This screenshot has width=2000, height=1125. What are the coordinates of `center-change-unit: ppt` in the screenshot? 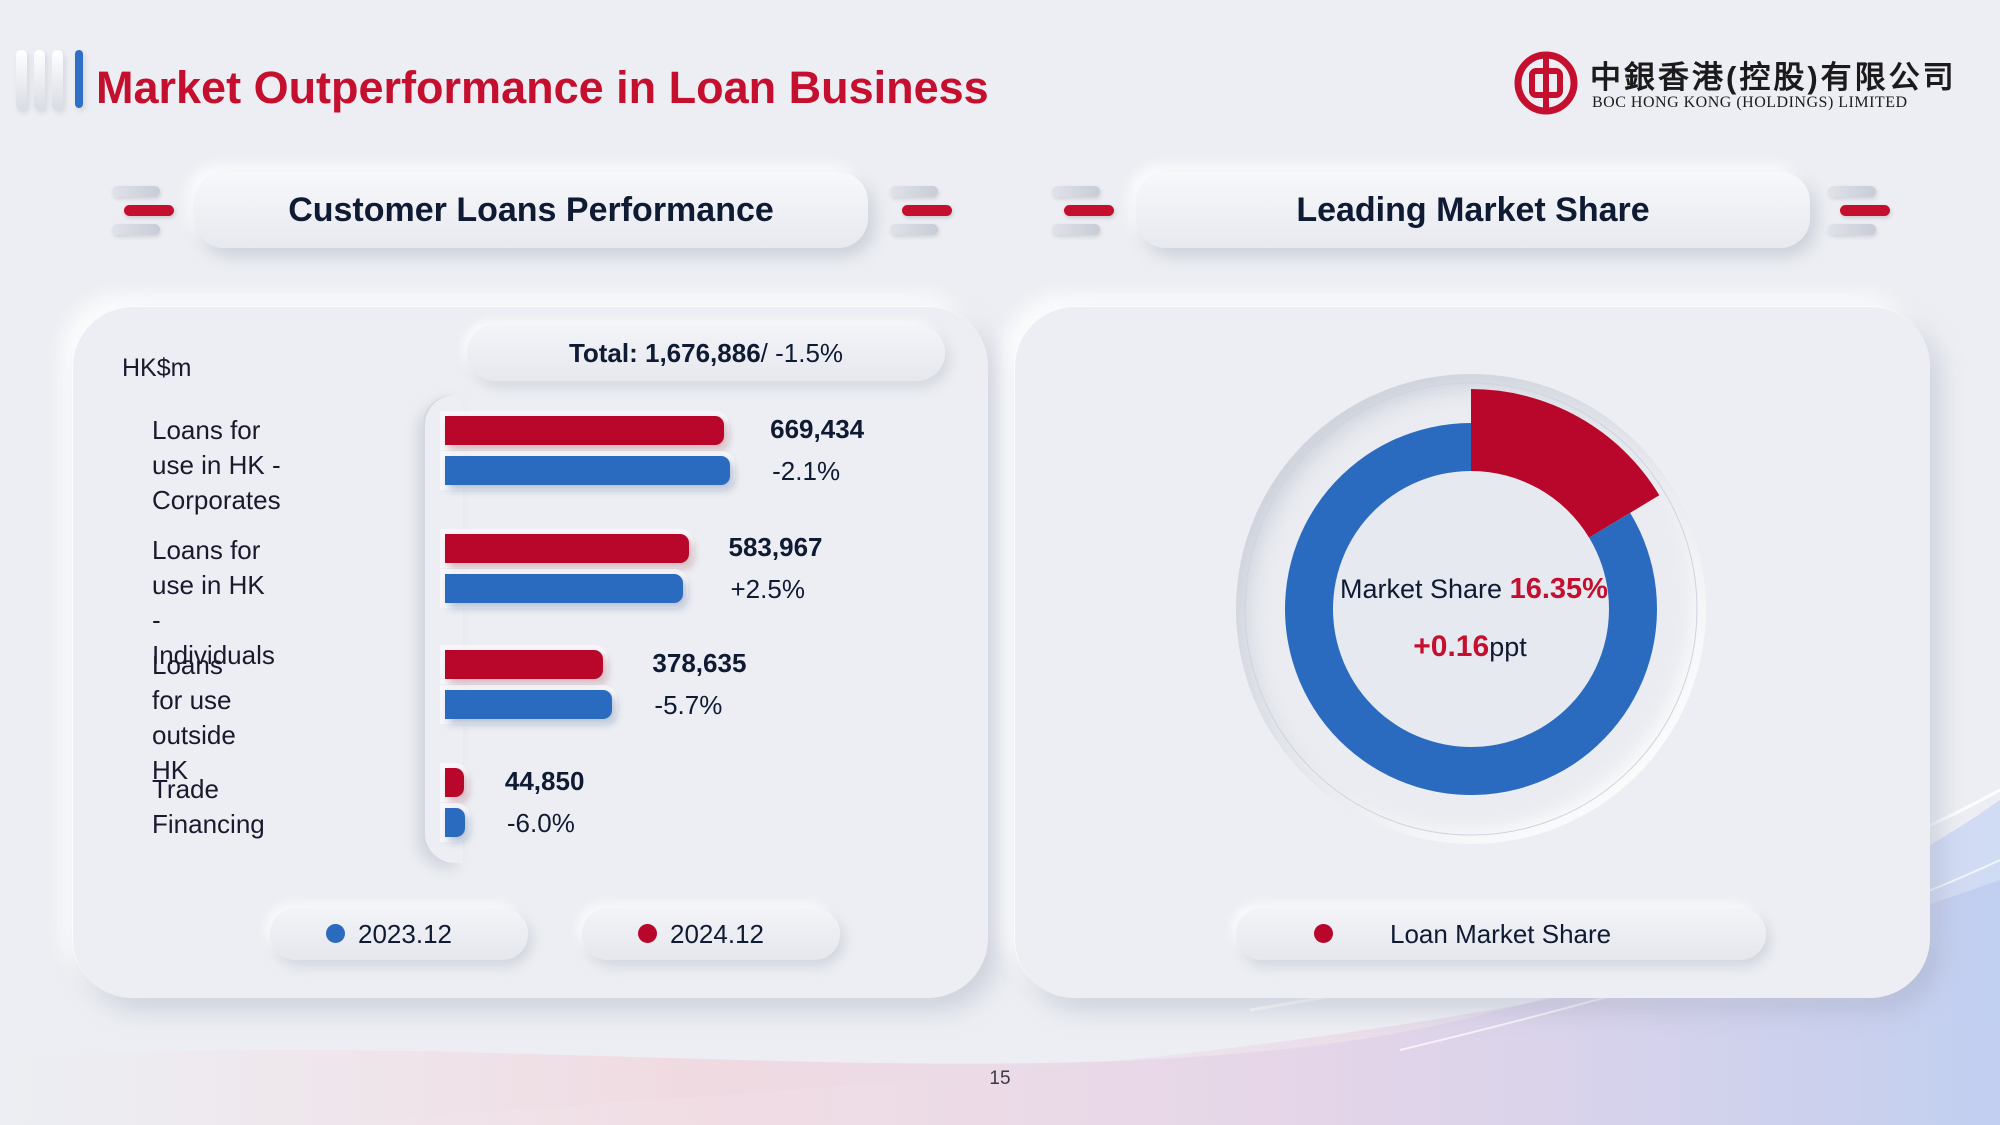 It's located at (1508, 647).